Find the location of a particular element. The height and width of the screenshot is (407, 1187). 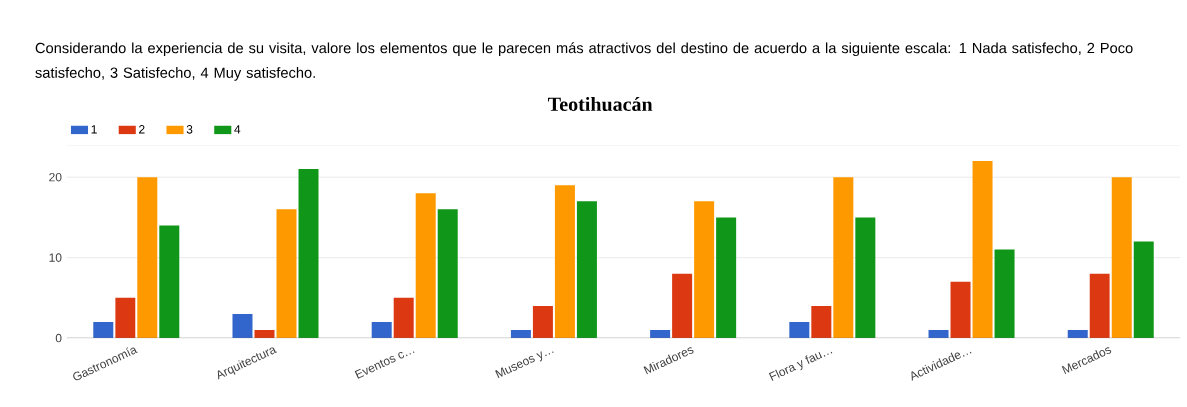

y-tick-label: 0 is located at coordinates (58, 338).